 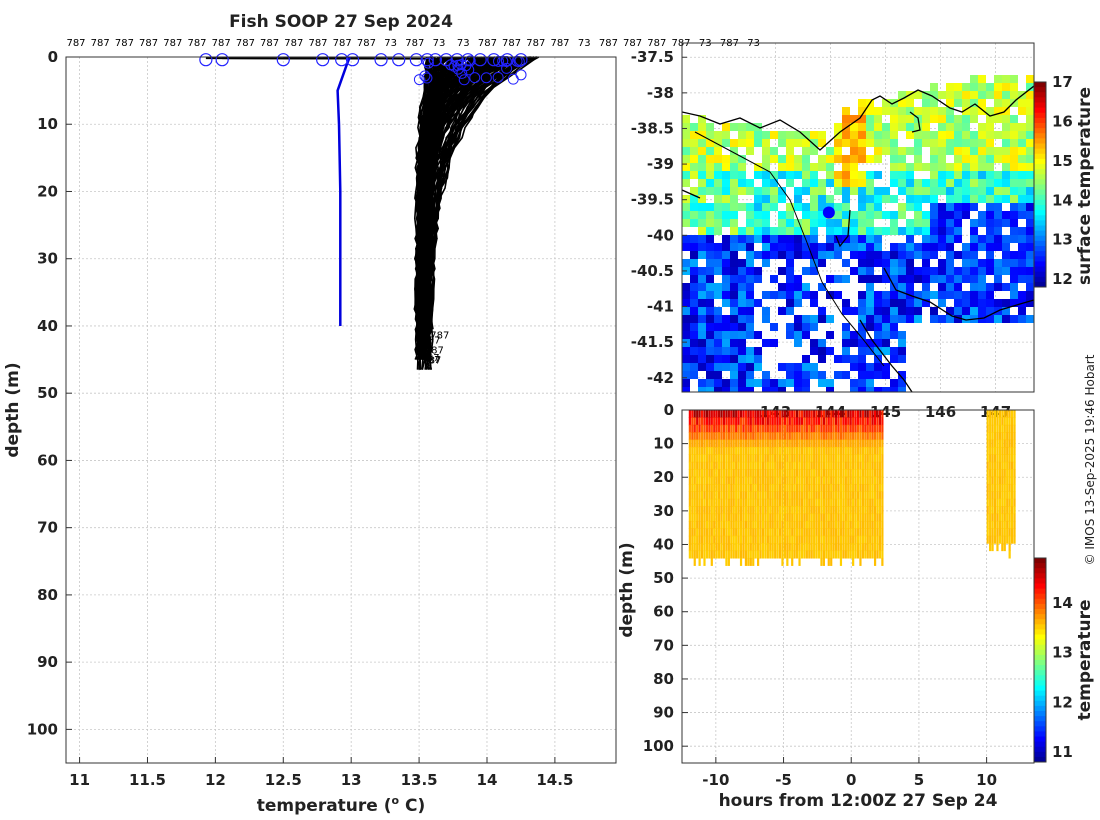 What do you see at coordinates (1040, 223) in the screenshot?
I see `map-colorbar-step` at bounding box center [1040, 223].